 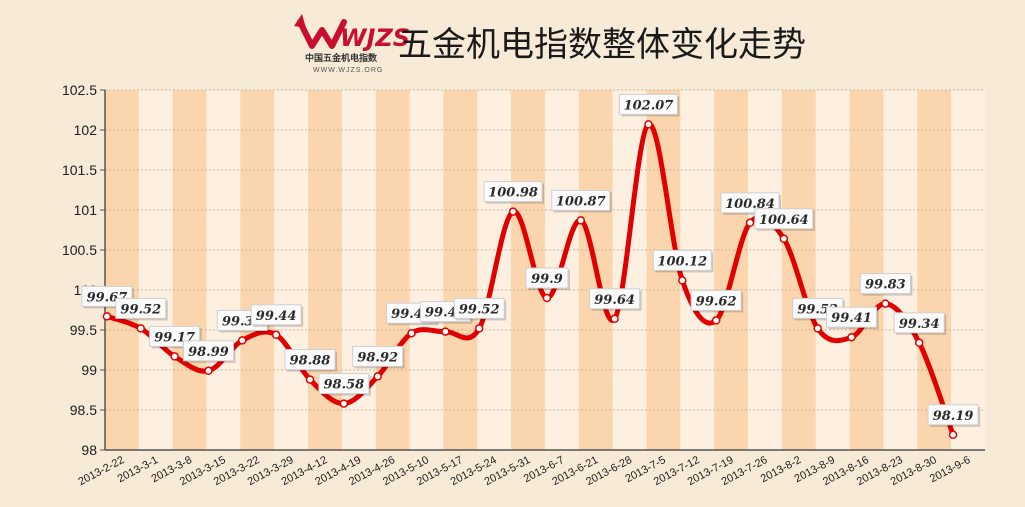 I want to click on data-label: 98.58, so click(x=344, y=384).